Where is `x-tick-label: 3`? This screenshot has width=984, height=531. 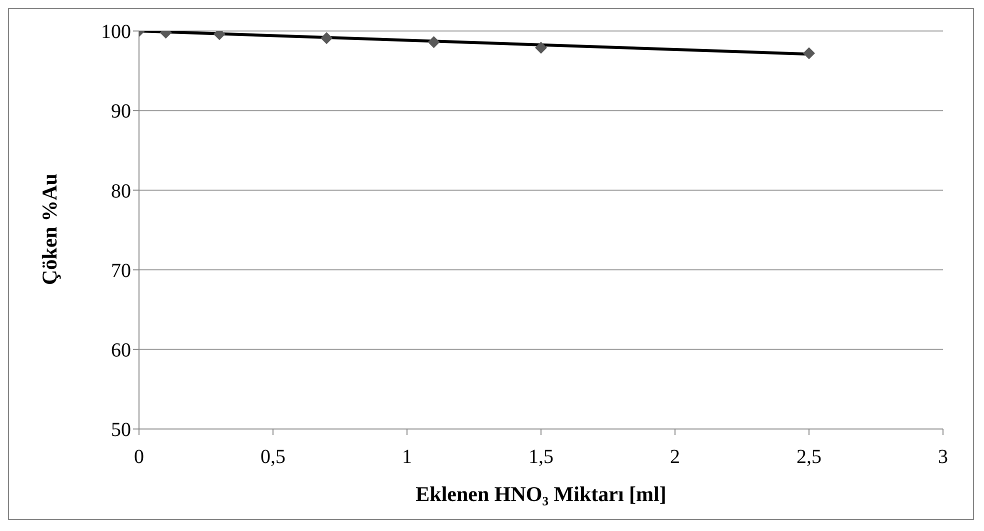 x-tick-label: 3 is located at coordinates (943, 457).